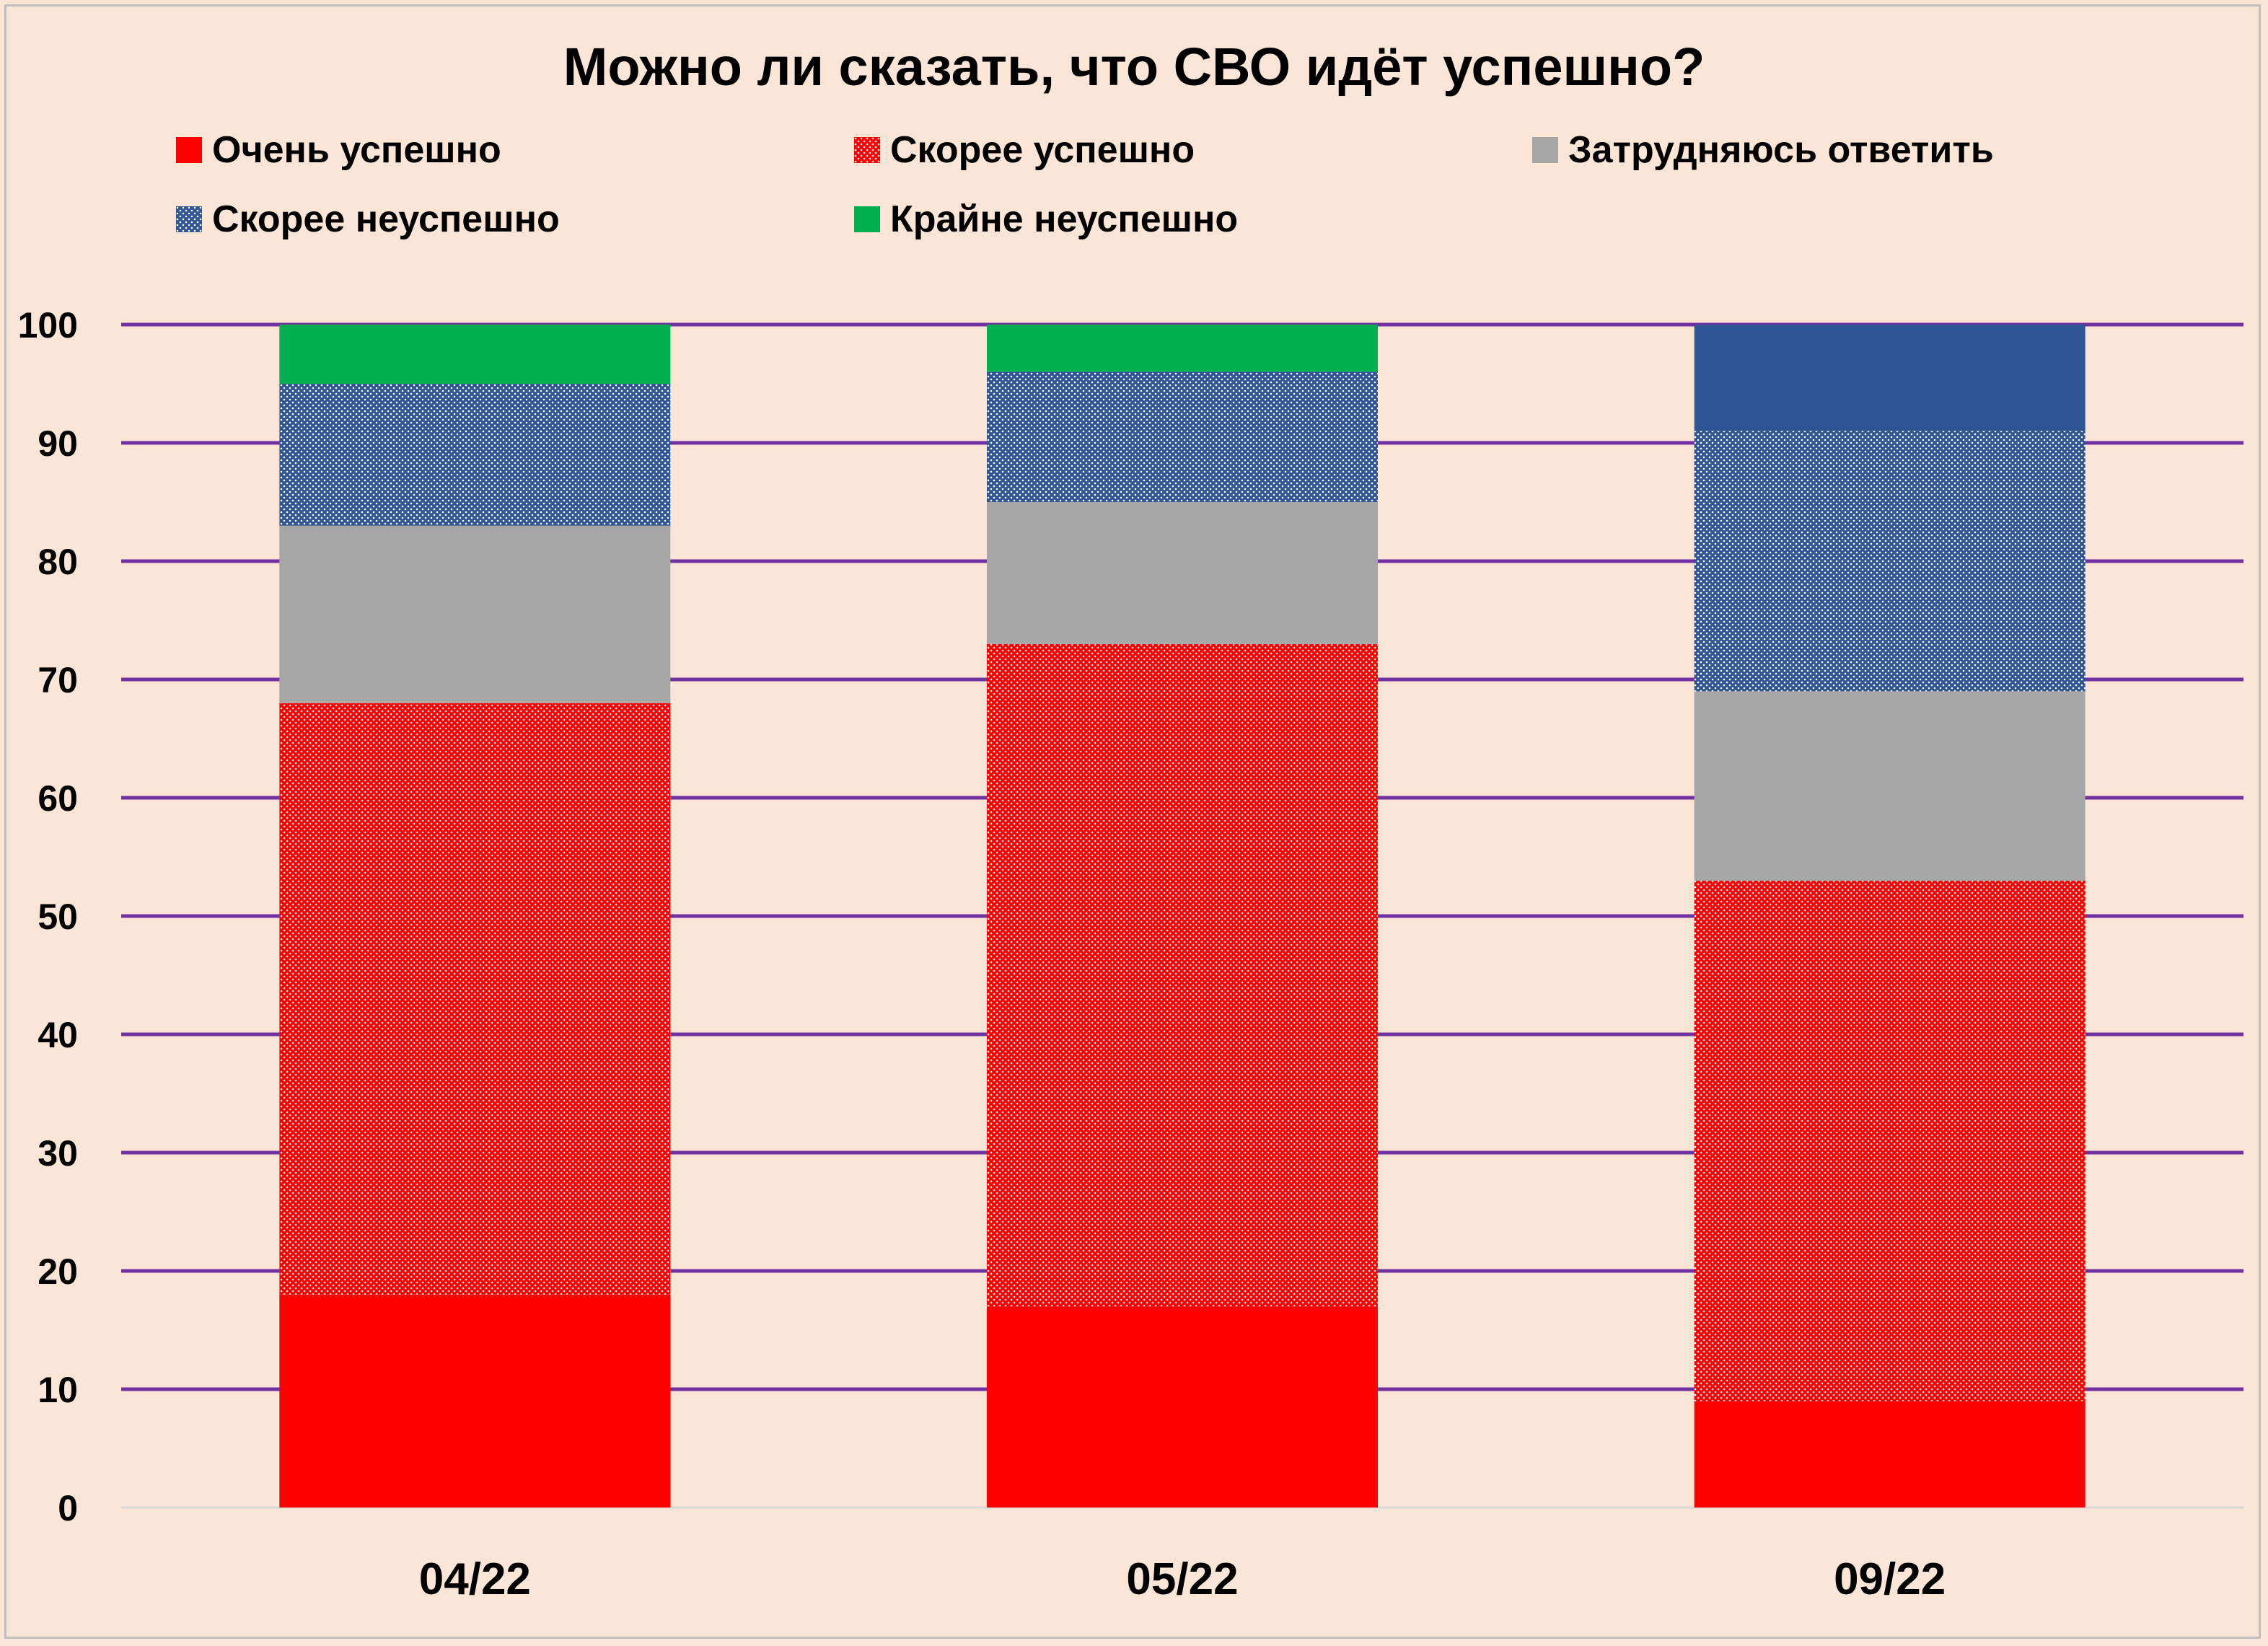  Describe the element at coordinates (58, 680) in the screenshot. I see `y-tick-label: 70` at that location.